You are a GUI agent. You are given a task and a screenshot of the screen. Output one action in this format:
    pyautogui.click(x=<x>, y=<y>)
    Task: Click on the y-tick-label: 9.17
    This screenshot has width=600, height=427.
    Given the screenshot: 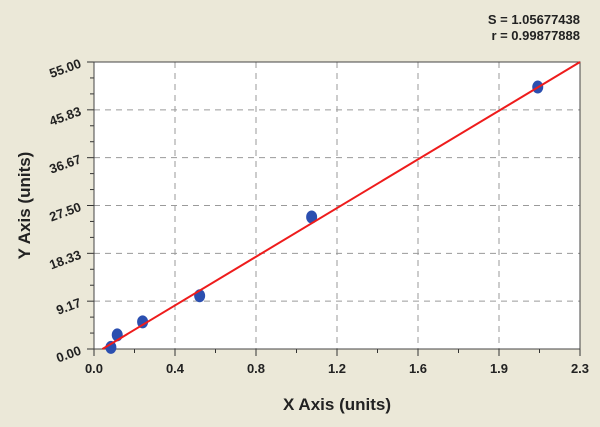 What is the action you would take?
    pyautogui.click(x=68, y=306)
    